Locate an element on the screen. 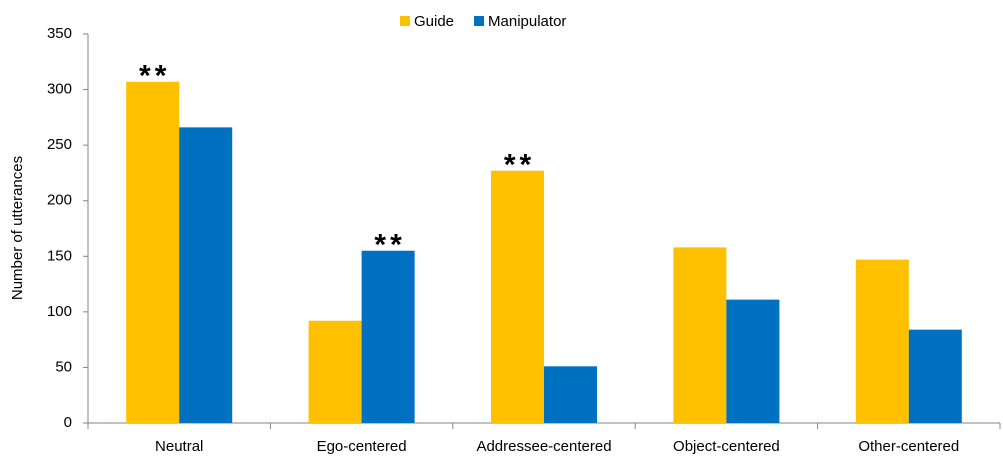 Image resolution: width=1003 pixels, height=464 pixels. x-tick-label: Ego-centered is located at coordinates (362, 446).